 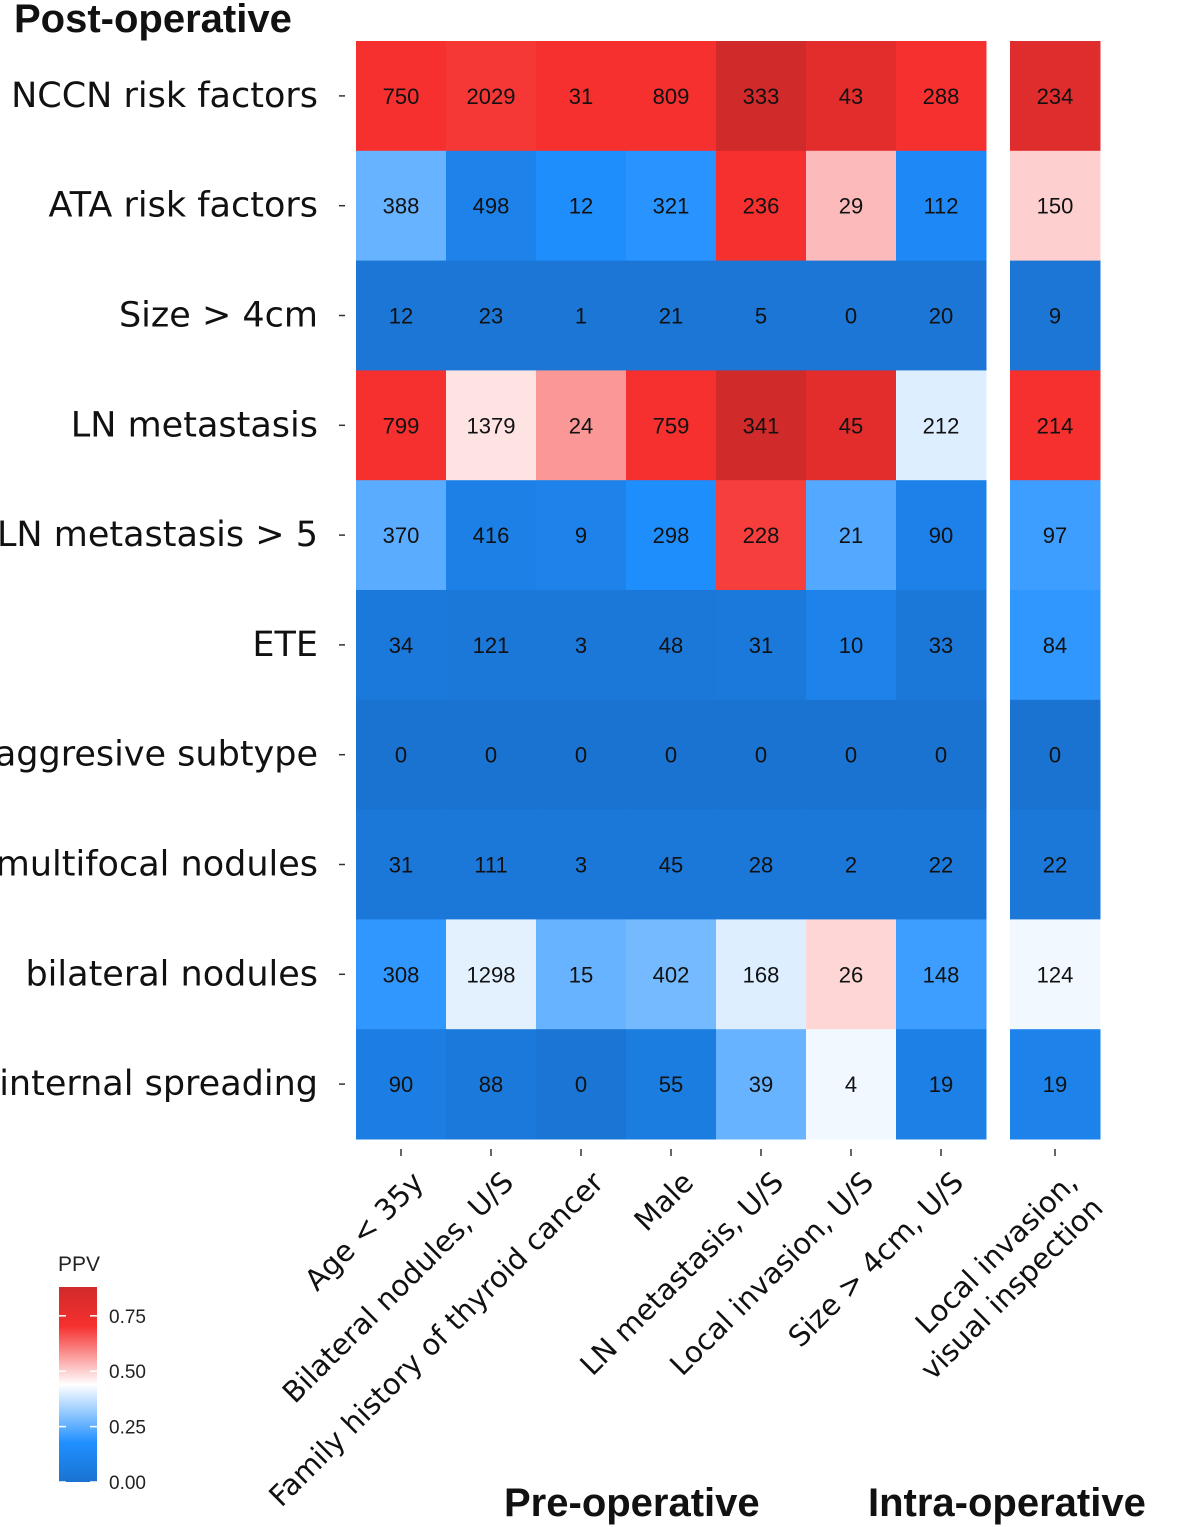 What do you see at coordinates (671, 316) in the screenshot?
I see `cell-value-label: 21` at bounding box center [671, 316].